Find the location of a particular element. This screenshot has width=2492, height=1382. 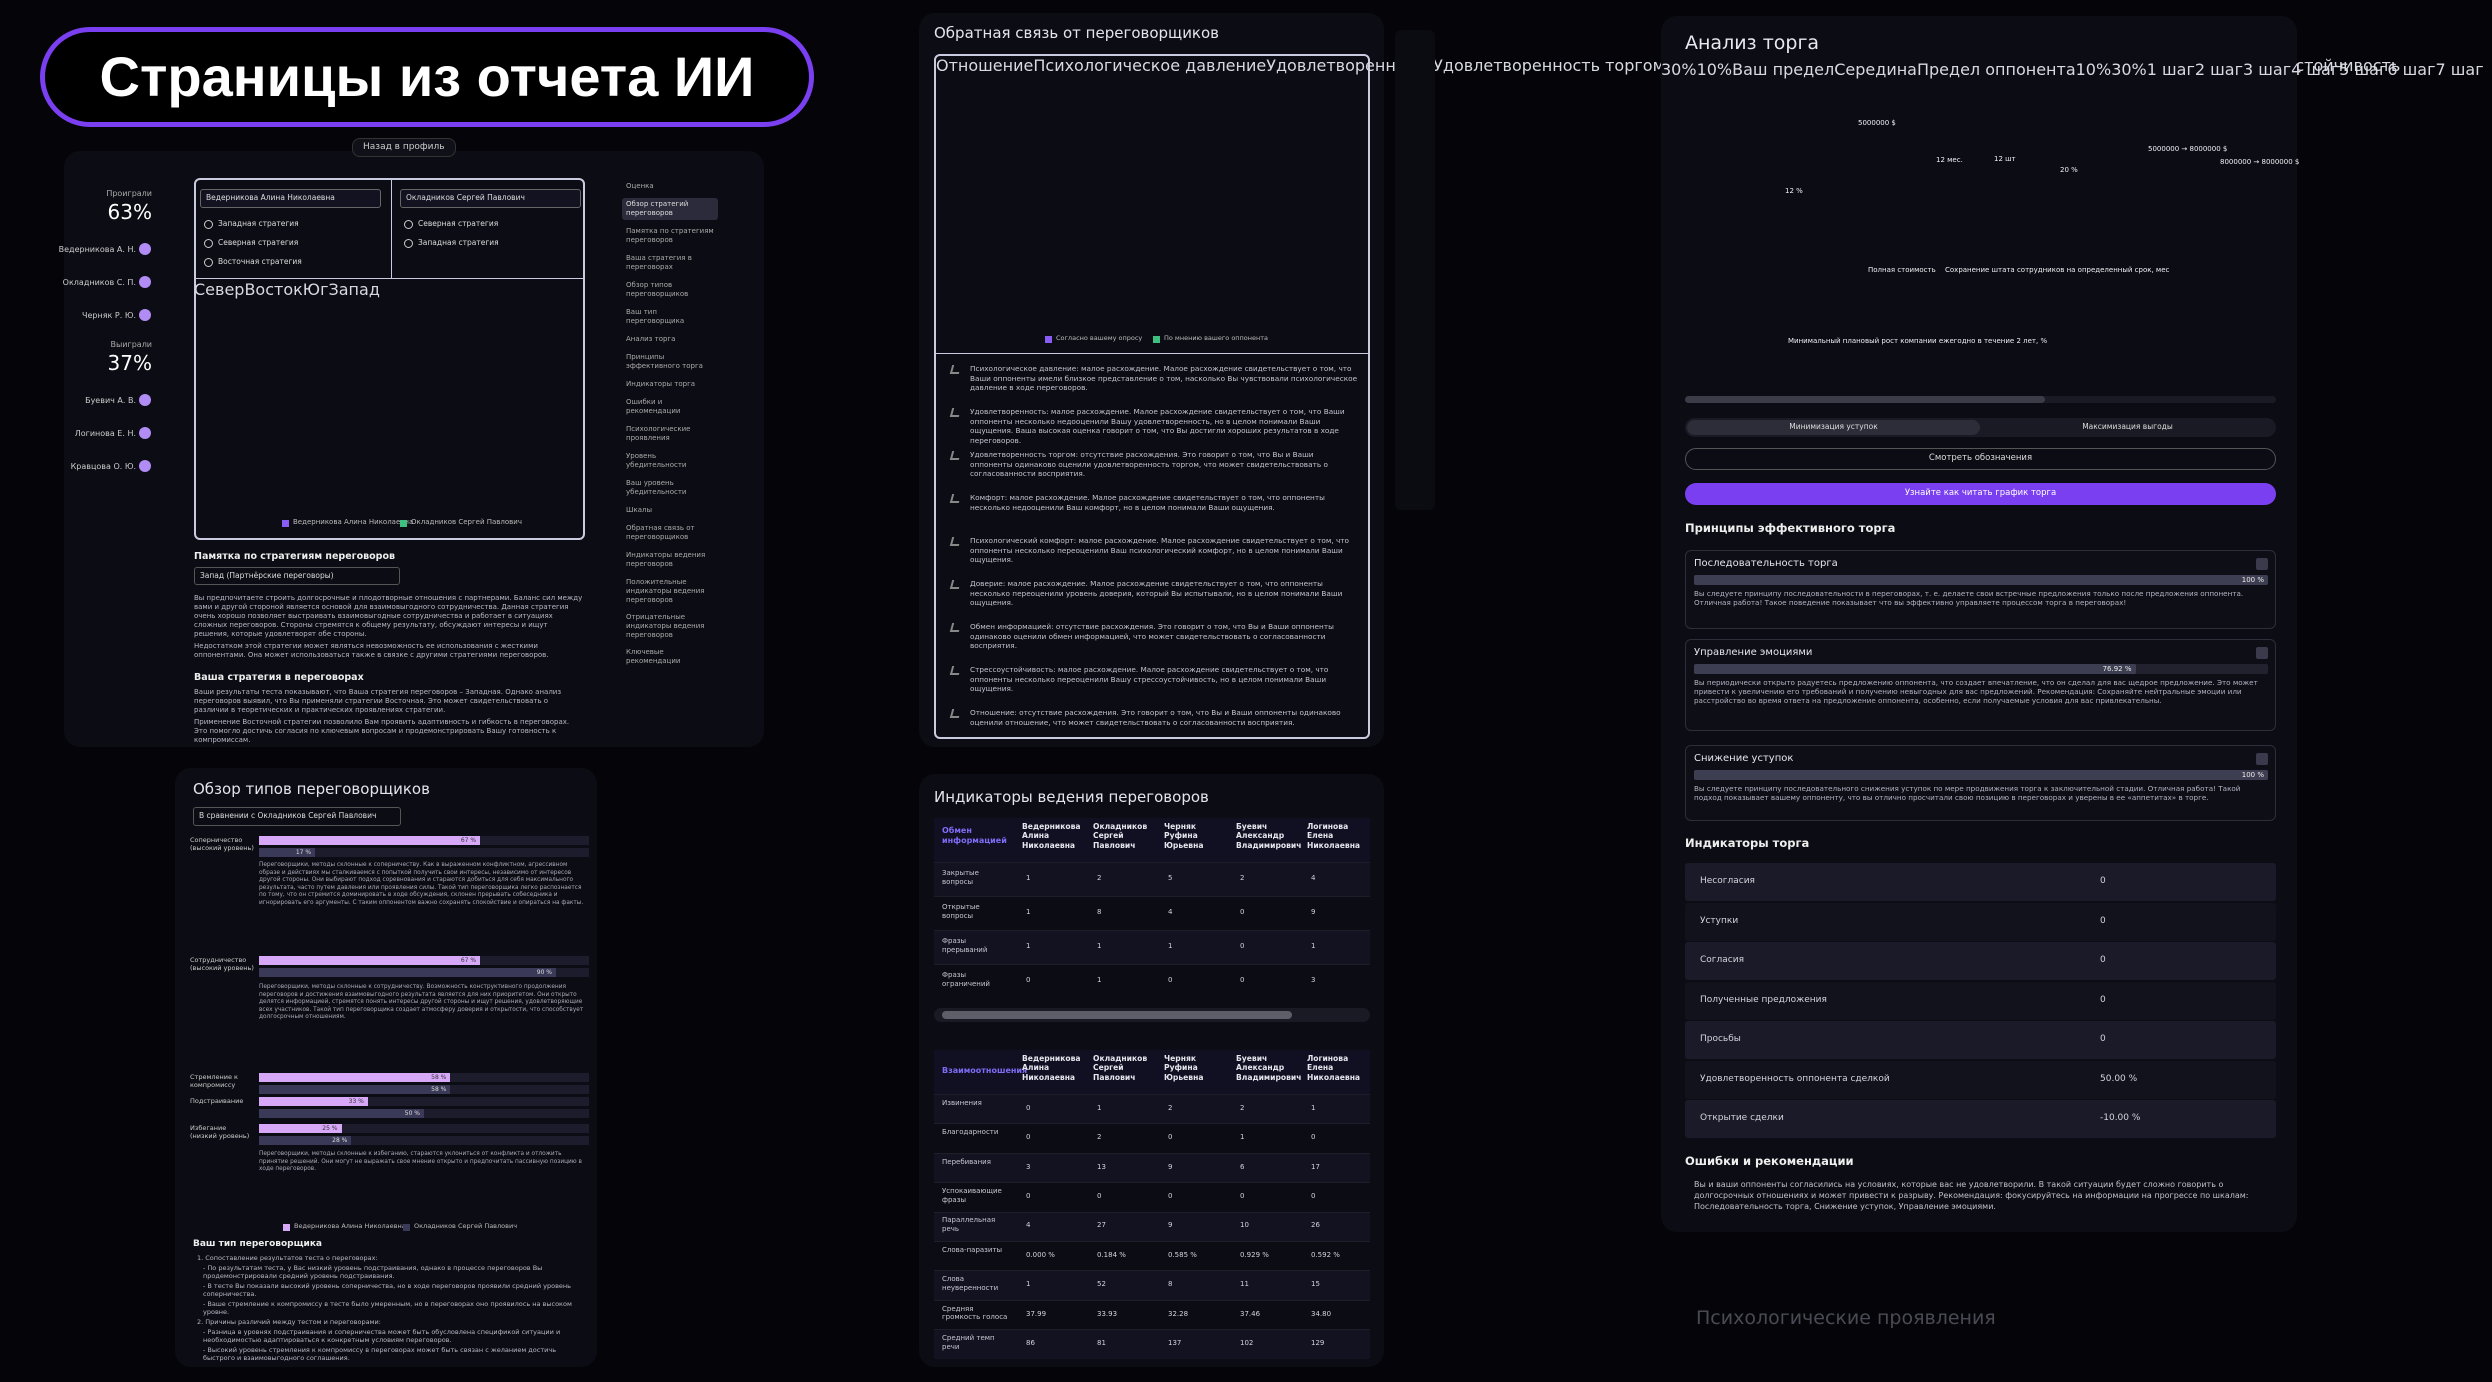

person-name: Черняк Р. Ю. is located at coordinates (109, 315).